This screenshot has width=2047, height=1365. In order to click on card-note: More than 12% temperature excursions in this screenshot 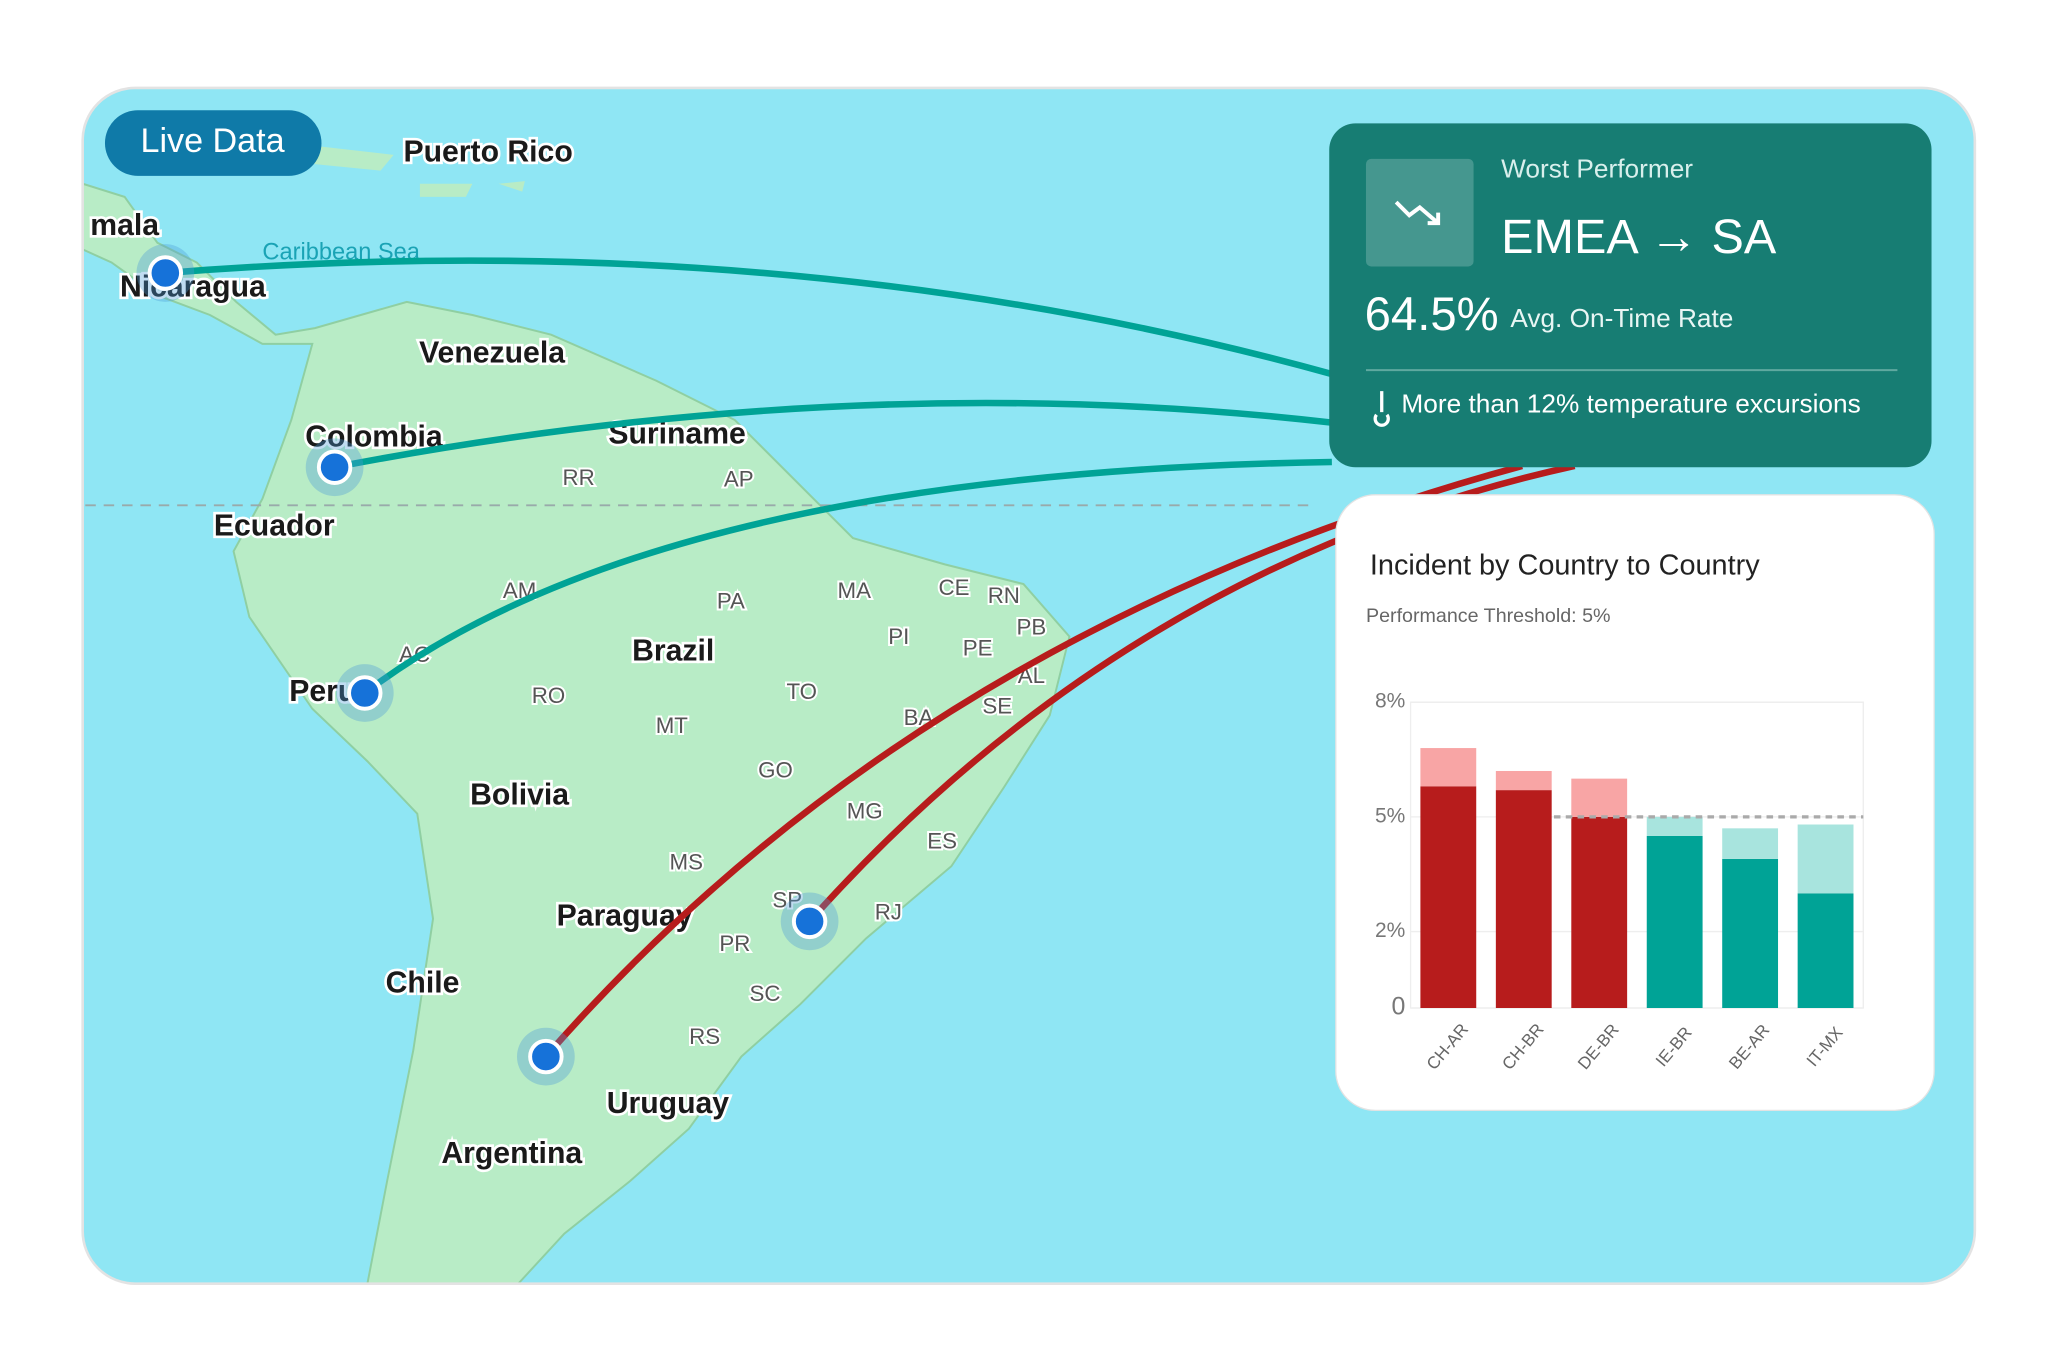, I will do `click(1630, 403)`.